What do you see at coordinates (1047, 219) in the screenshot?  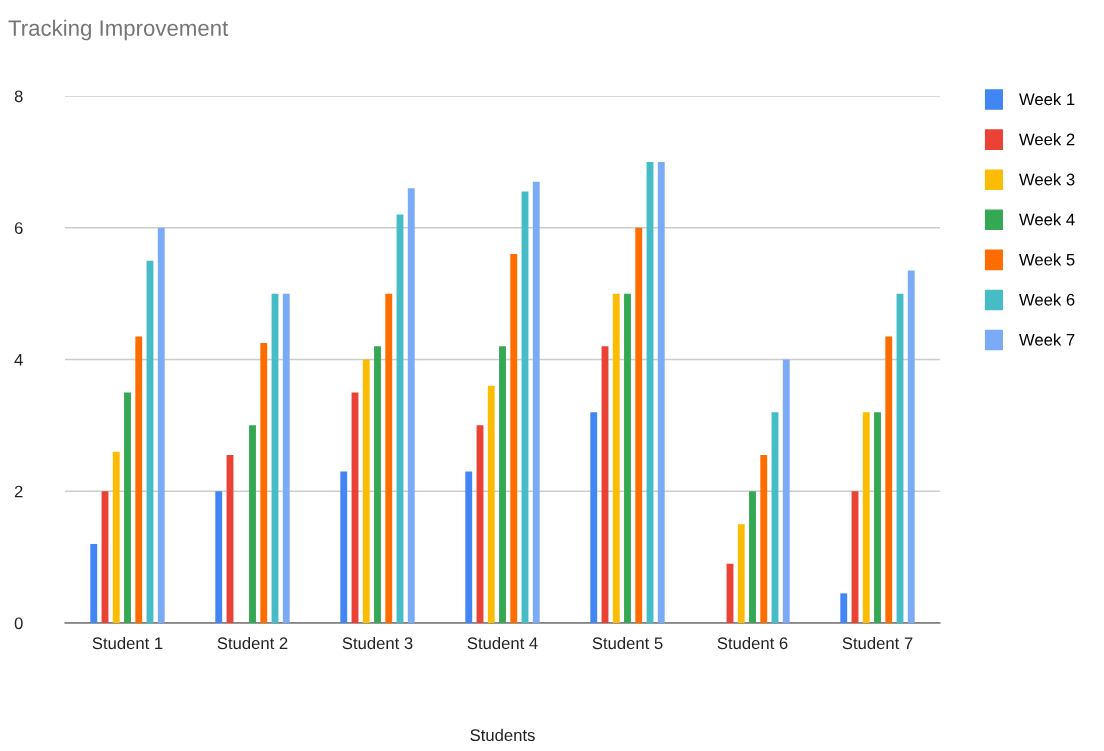 I see `legend-label: Week 4` at bounding box center [1047, 219].